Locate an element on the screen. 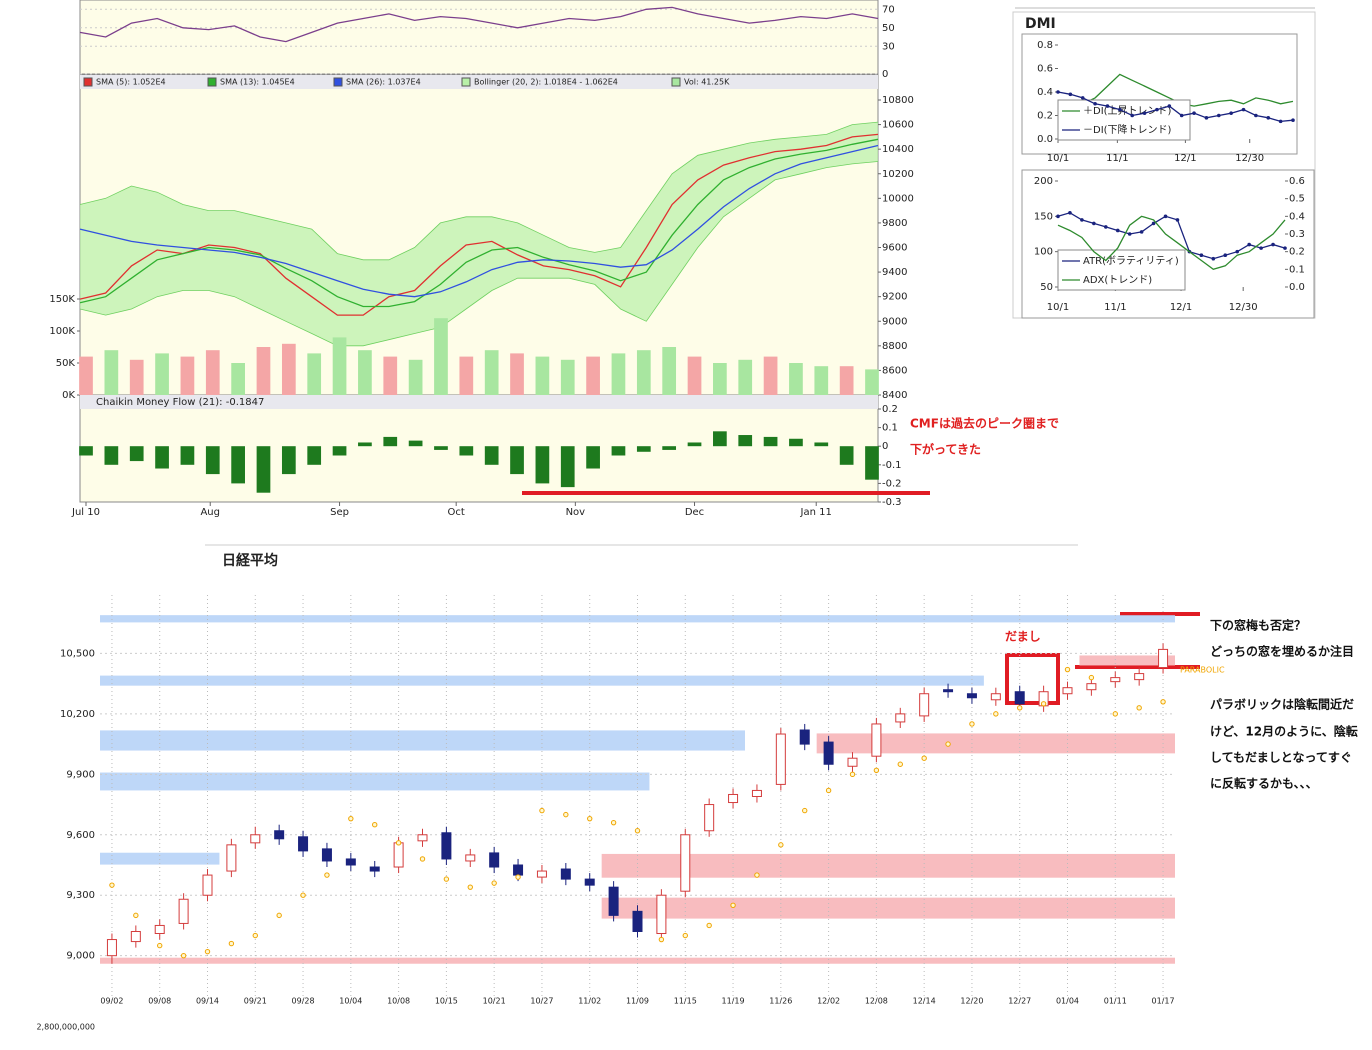  x-tick-label: 12/14 is located at coordinates (924, 1001).